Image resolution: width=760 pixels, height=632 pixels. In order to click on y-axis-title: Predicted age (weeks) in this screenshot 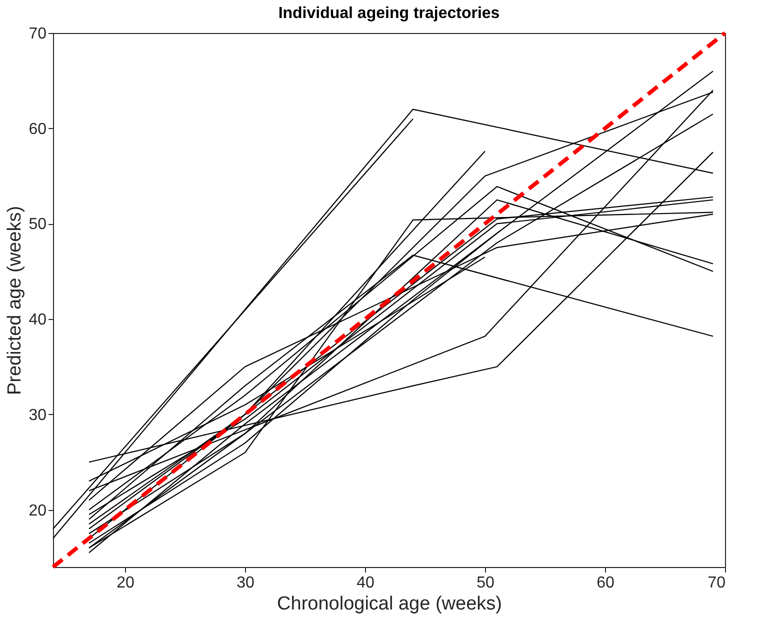, I will do `click(15, 301)`.